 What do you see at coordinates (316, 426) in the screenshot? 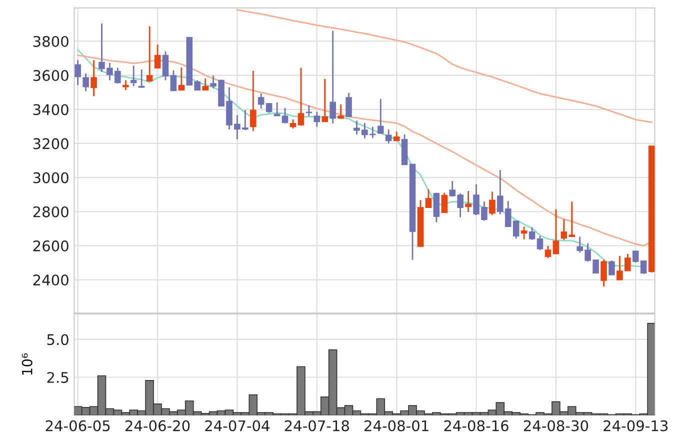
I see `x-tick-label: 24-07-18` at bounding box center [316, 426].